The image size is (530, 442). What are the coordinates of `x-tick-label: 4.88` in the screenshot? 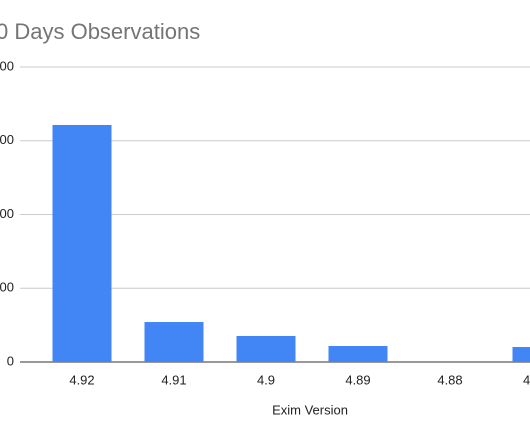 It's located at (449, 379).